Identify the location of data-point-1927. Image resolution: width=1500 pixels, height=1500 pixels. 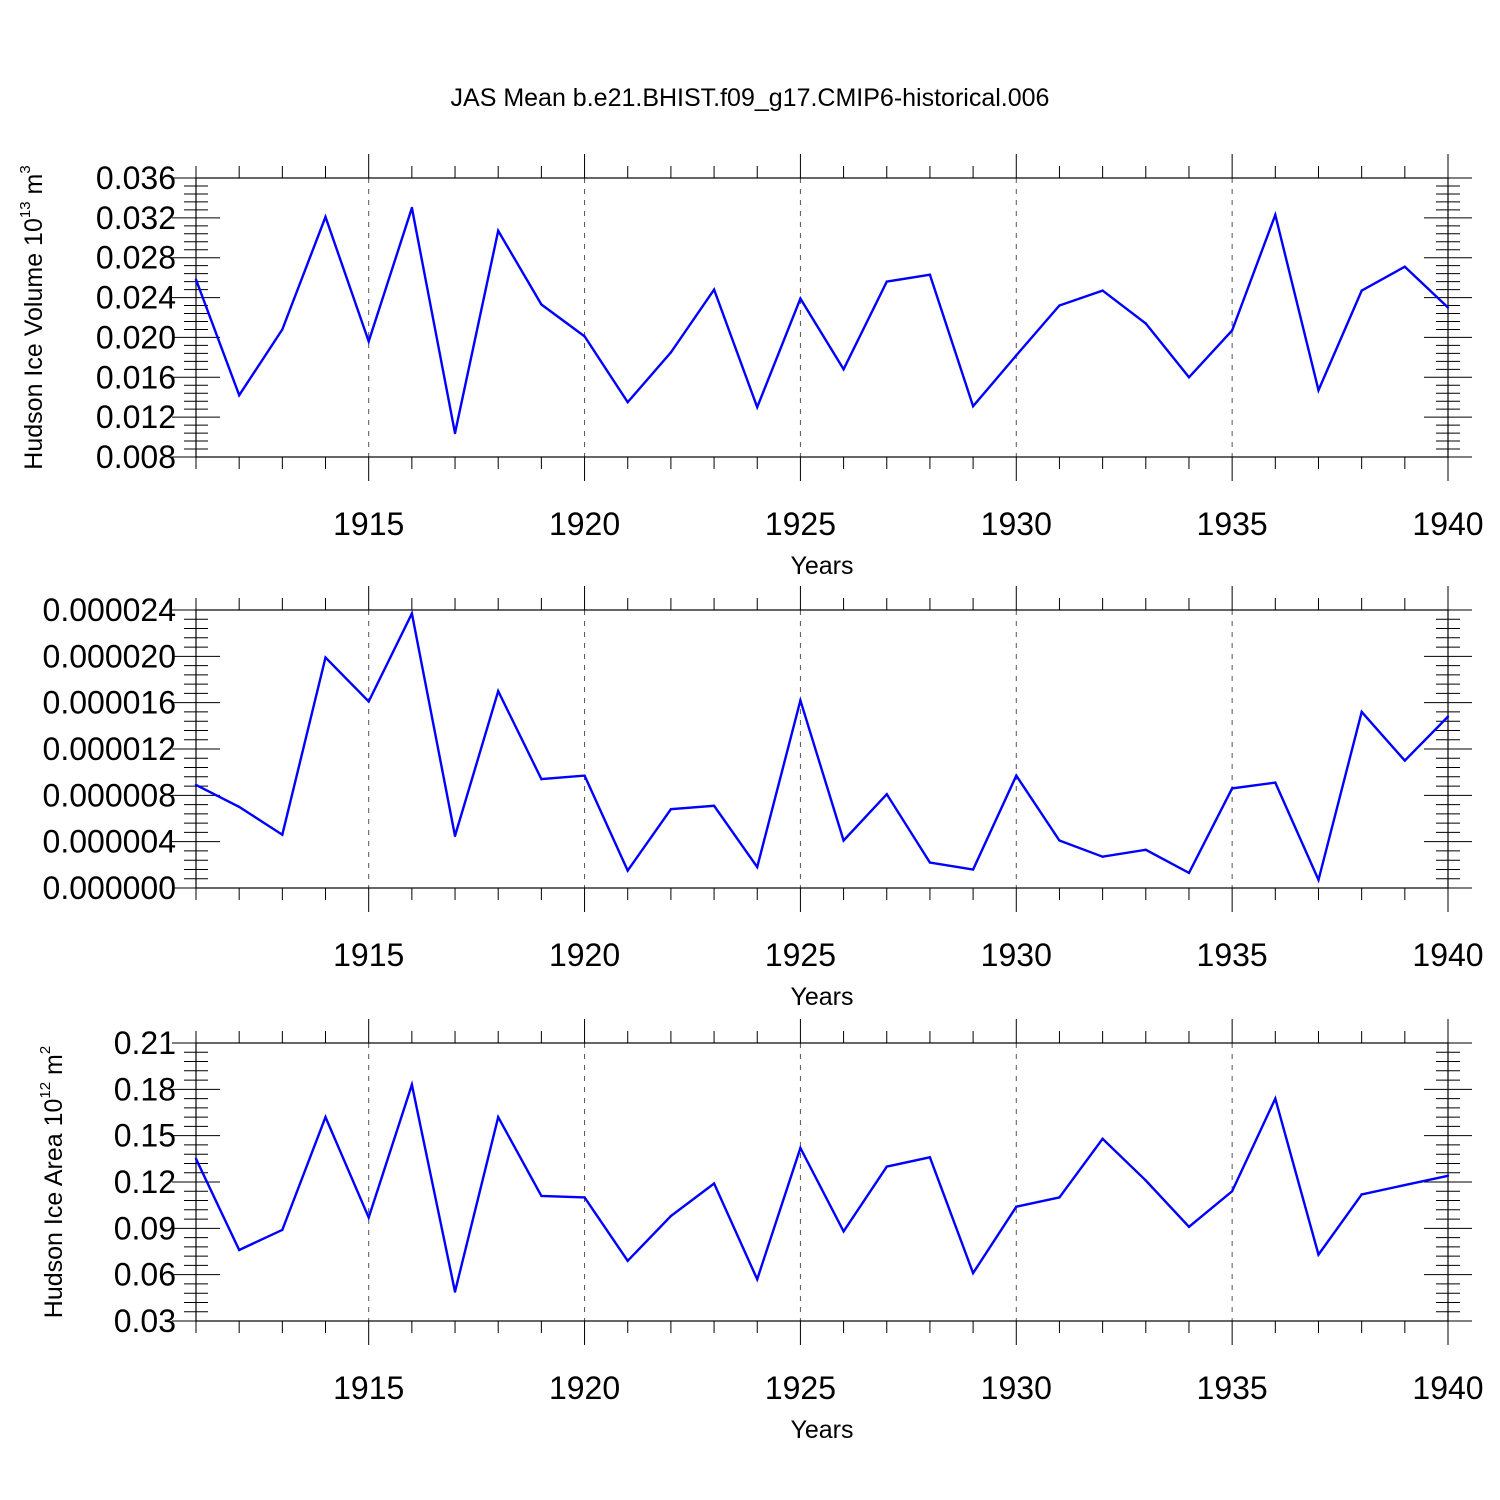
(886, 281).